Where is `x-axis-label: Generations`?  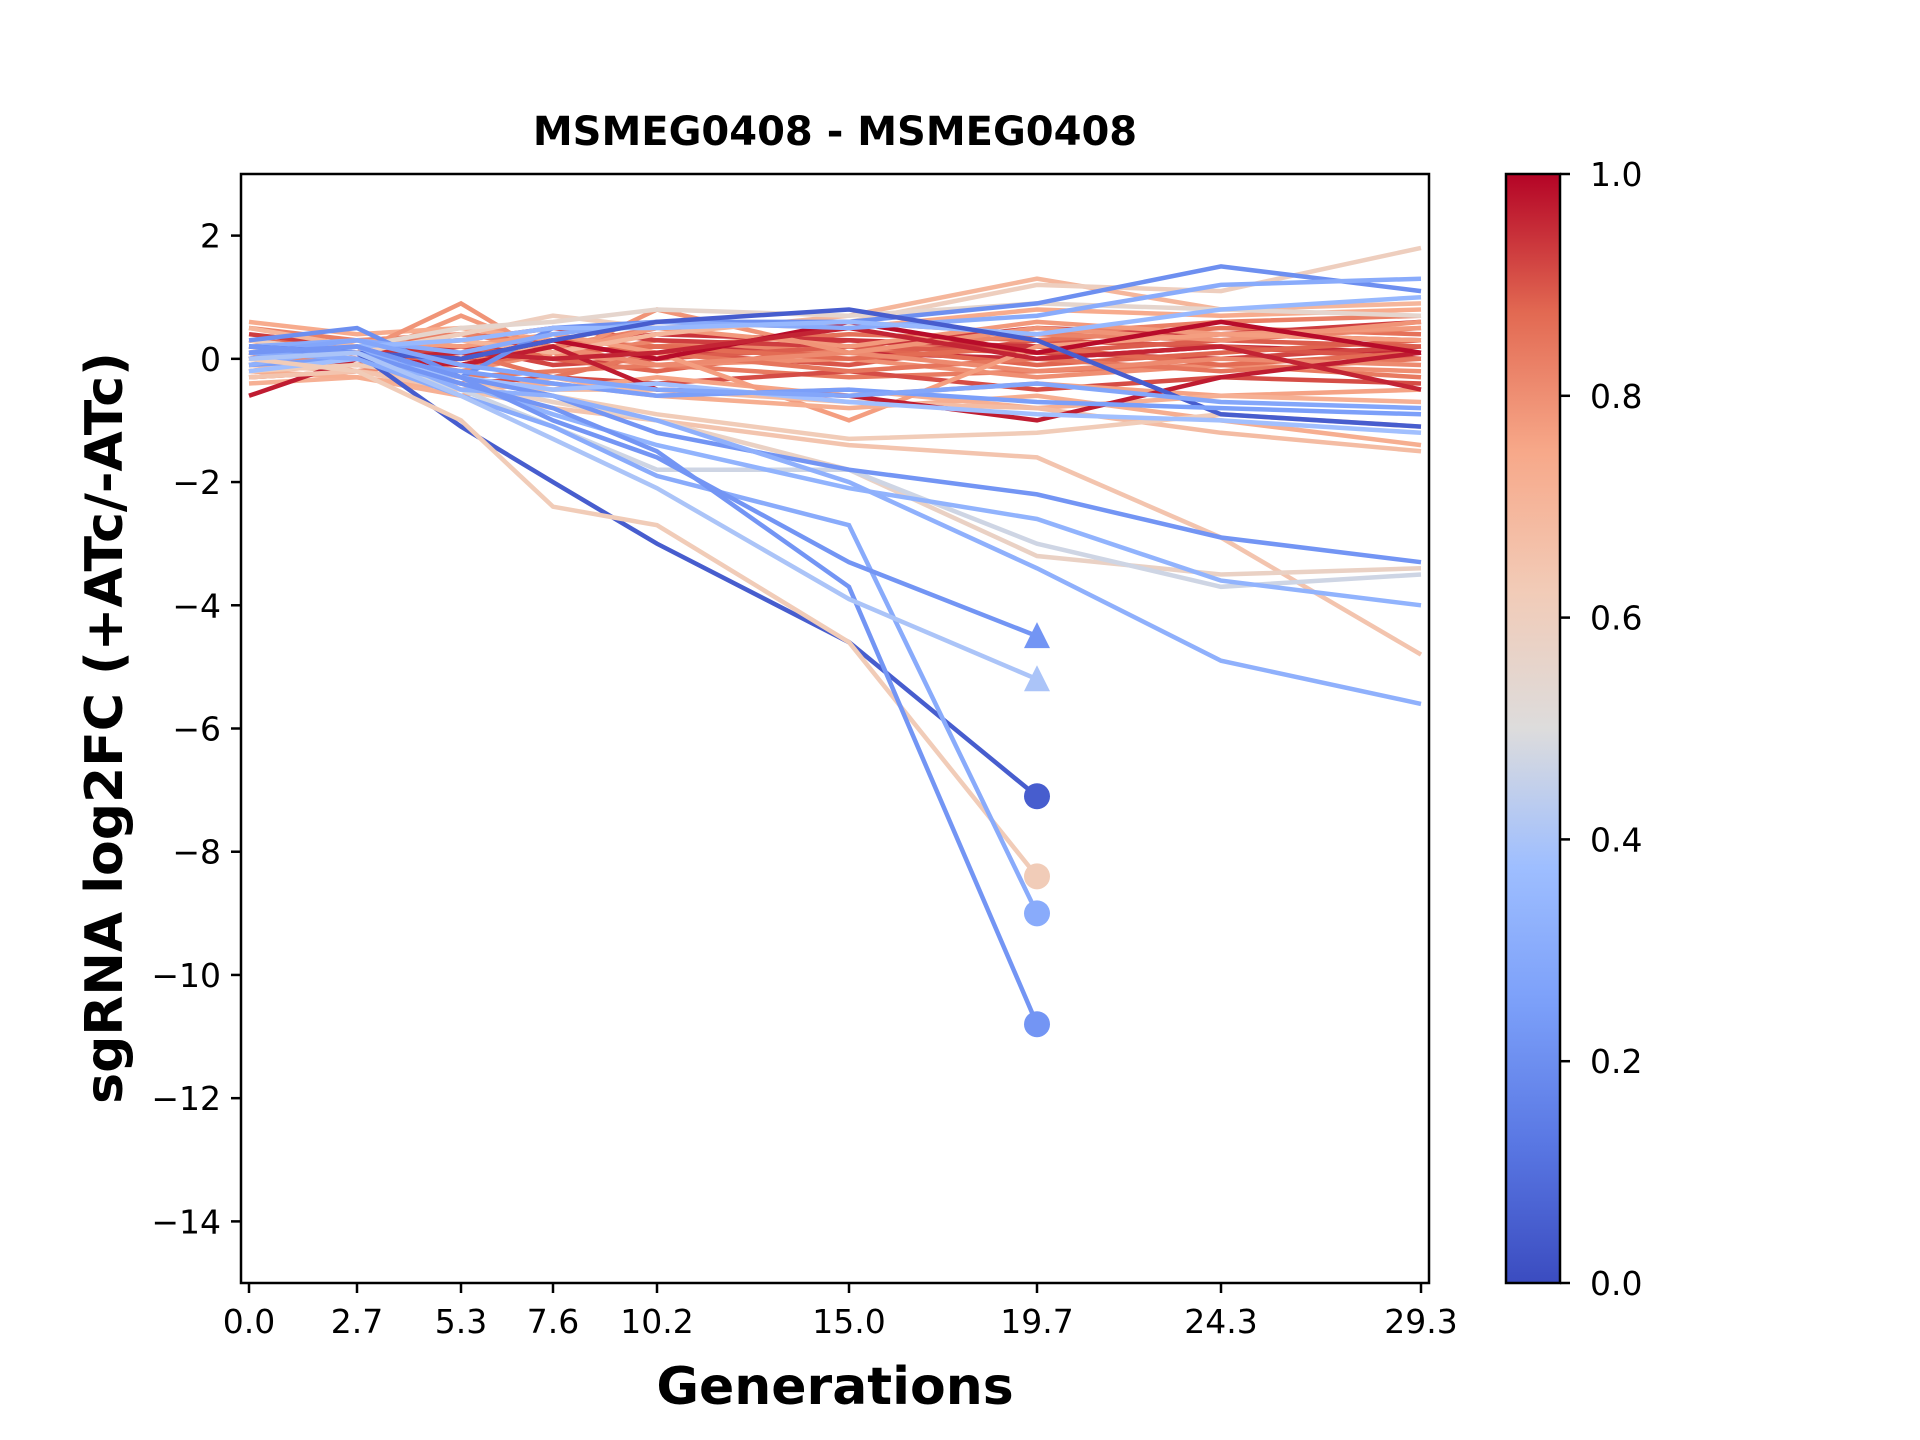
x-axis-label: Generations is located at coordinates (834, 1387).